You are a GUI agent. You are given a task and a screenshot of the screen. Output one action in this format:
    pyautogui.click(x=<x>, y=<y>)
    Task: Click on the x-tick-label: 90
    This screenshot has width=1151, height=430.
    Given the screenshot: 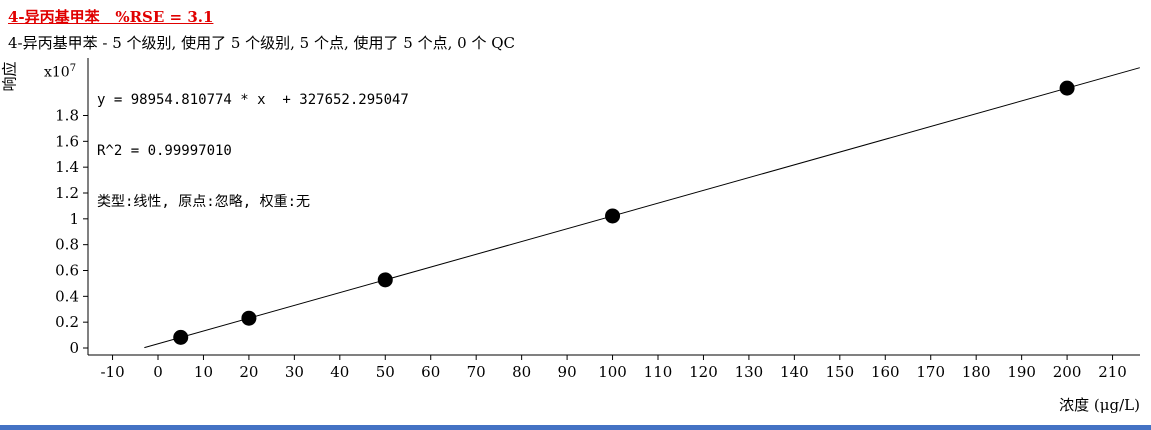 What is the action you would take?
    pyautogui.click(x=567, y=372)
    